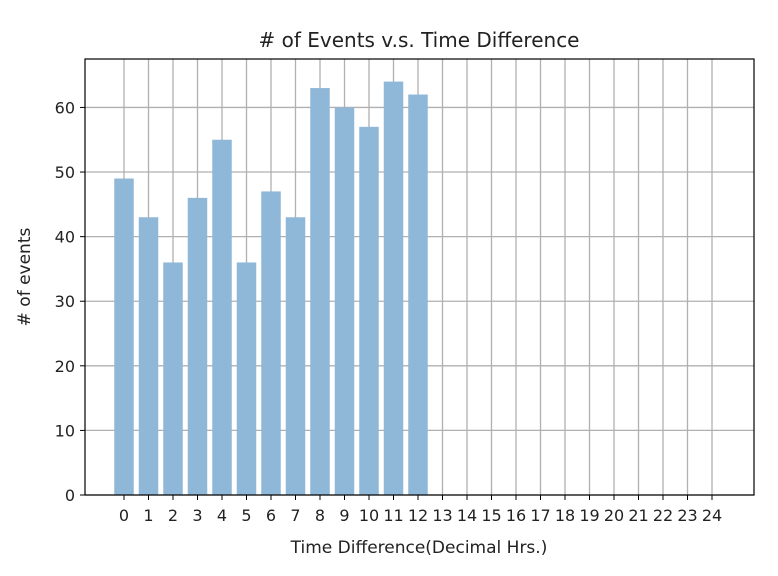  What do you see at coordinates (491, 515) in the screenshot?
I see `x-tick-label: 15` at bounding box center [491, 515].